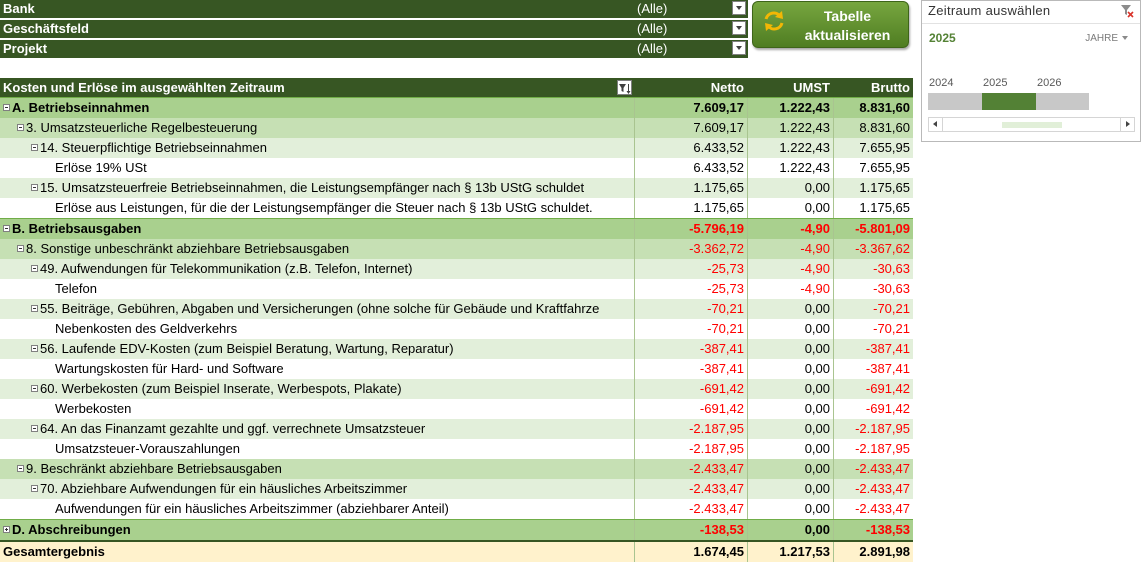 Image resolution: width=1143 pixels, height=562 pixels. Describe the element at coordinates (1031, 23) in the screenshot. I see `timeline-divider` at that location.